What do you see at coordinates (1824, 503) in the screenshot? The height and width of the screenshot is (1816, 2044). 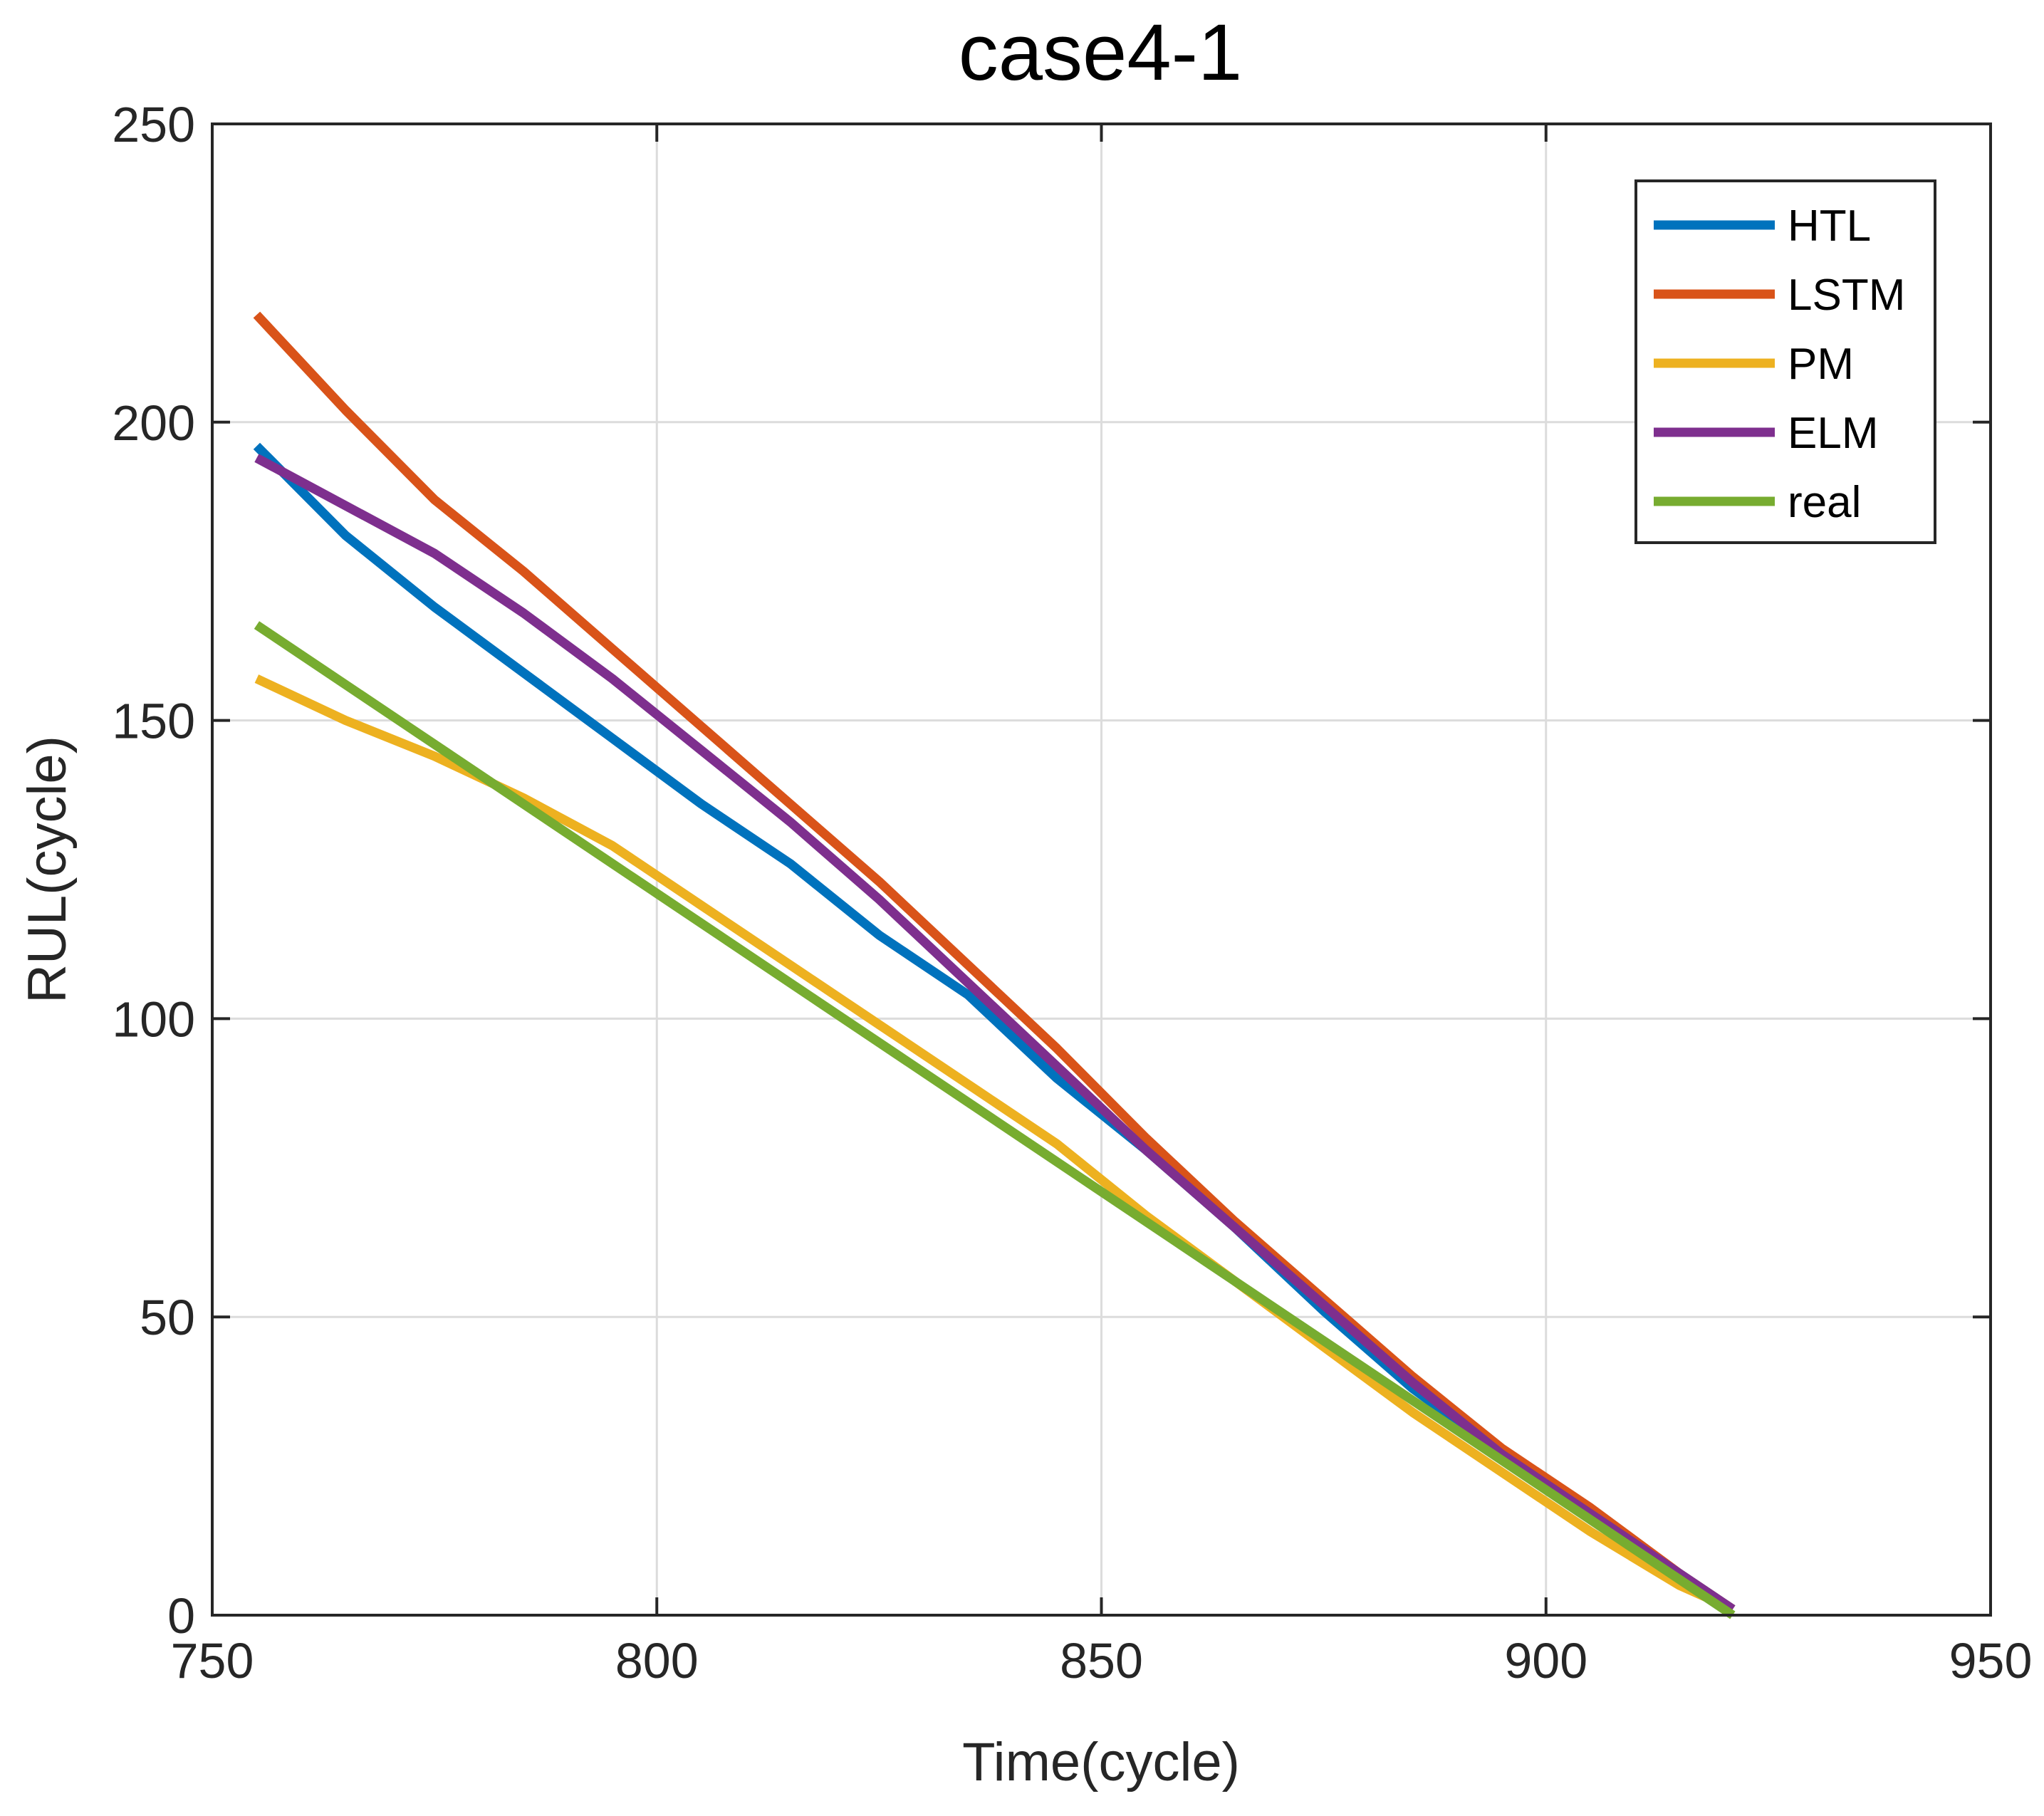 I see `legend-label-real: real` at bounding box center [1824, 503].